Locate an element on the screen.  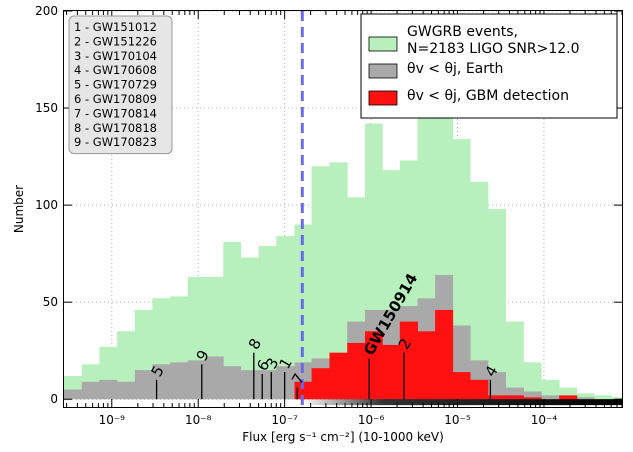
events-legend-entry: 5 - GW170729 is located at coordinates (115, 85).